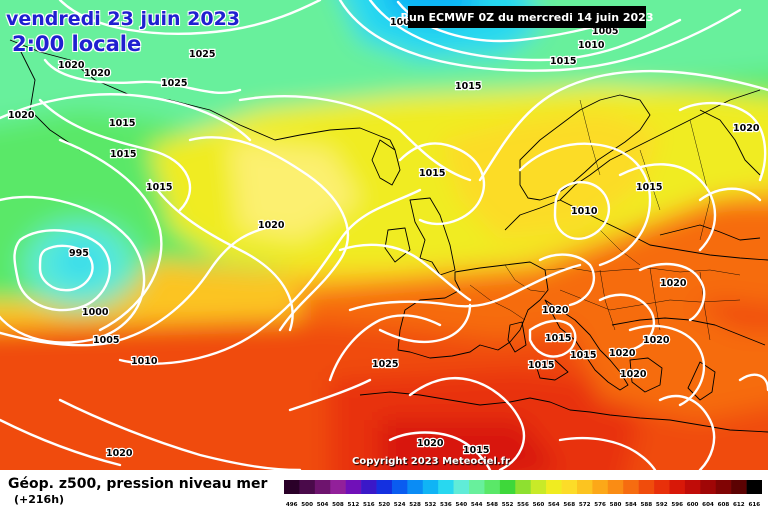 The image size is (768, 512). I want to click on color-scale-label: 616, so click(754, 505).